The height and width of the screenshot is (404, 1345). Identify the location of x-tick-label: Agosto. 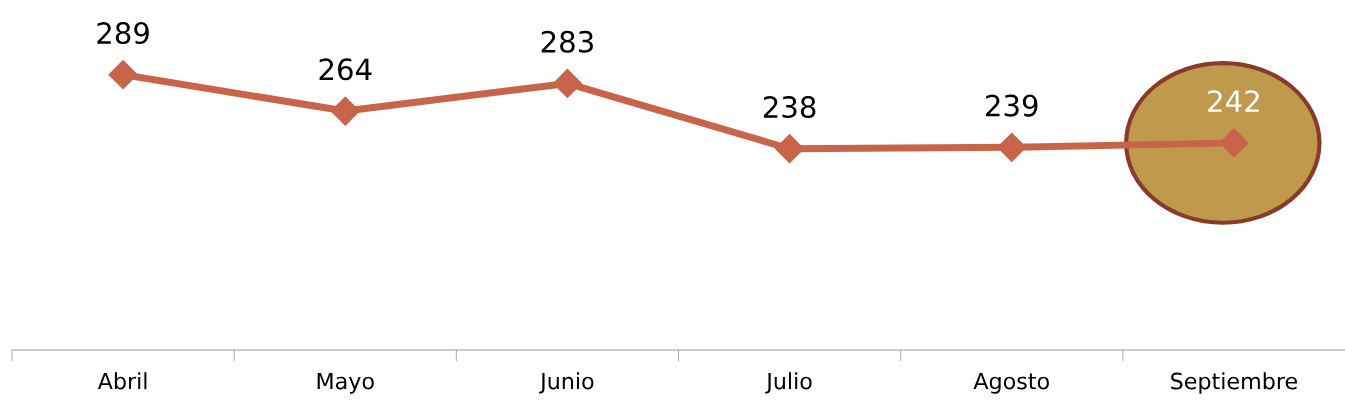
(1011, 383).